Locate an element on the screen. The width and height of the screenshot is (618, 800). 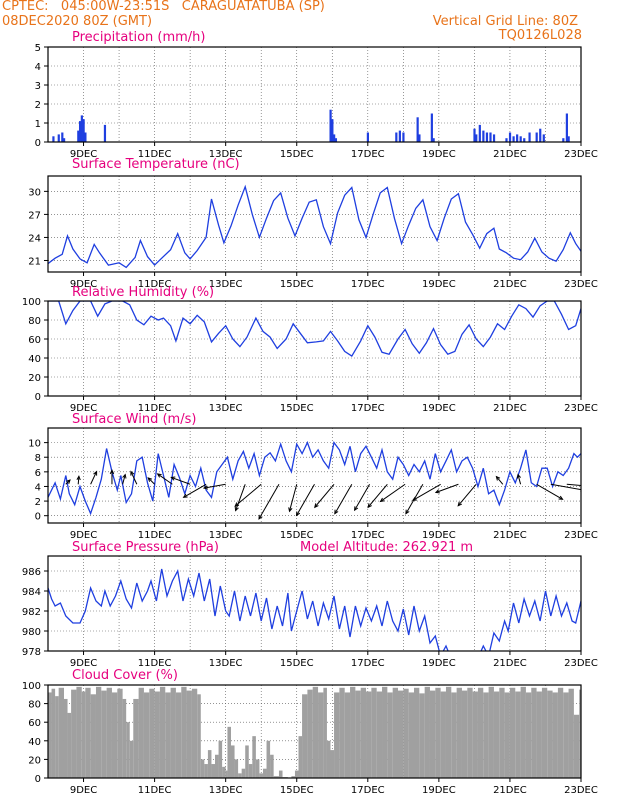
pres-line is located at coordinates (314, 609).